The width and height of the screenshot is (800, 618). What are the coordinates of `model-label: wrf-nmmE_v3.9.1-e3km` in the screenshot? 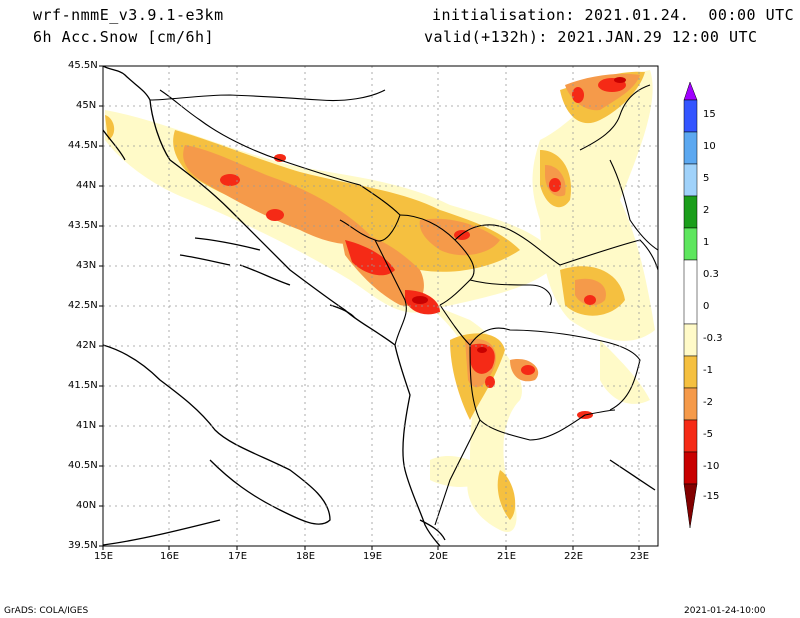 It's located at (128, 15).